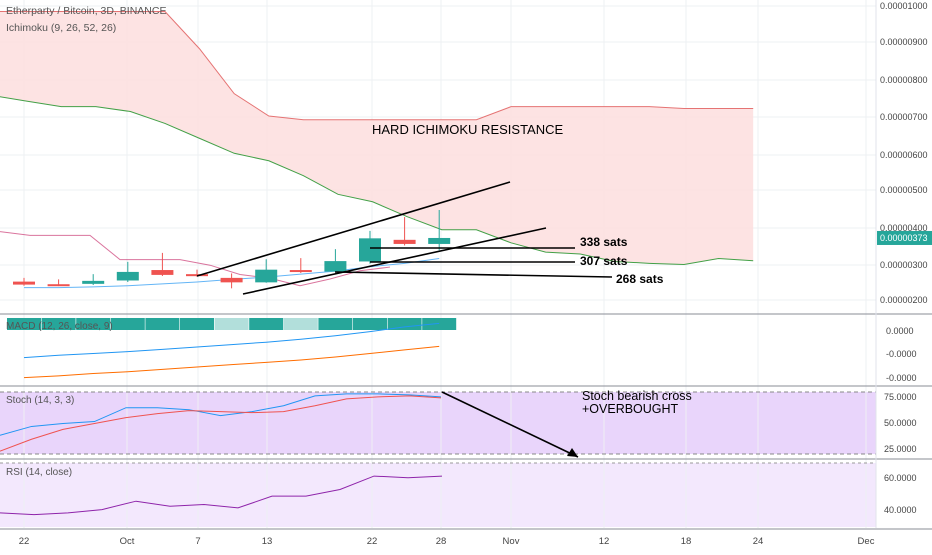 The image size is (932, 555). Describe the element at coordinates (231, 362) in the screenshot. I see `signal-line` at that location.